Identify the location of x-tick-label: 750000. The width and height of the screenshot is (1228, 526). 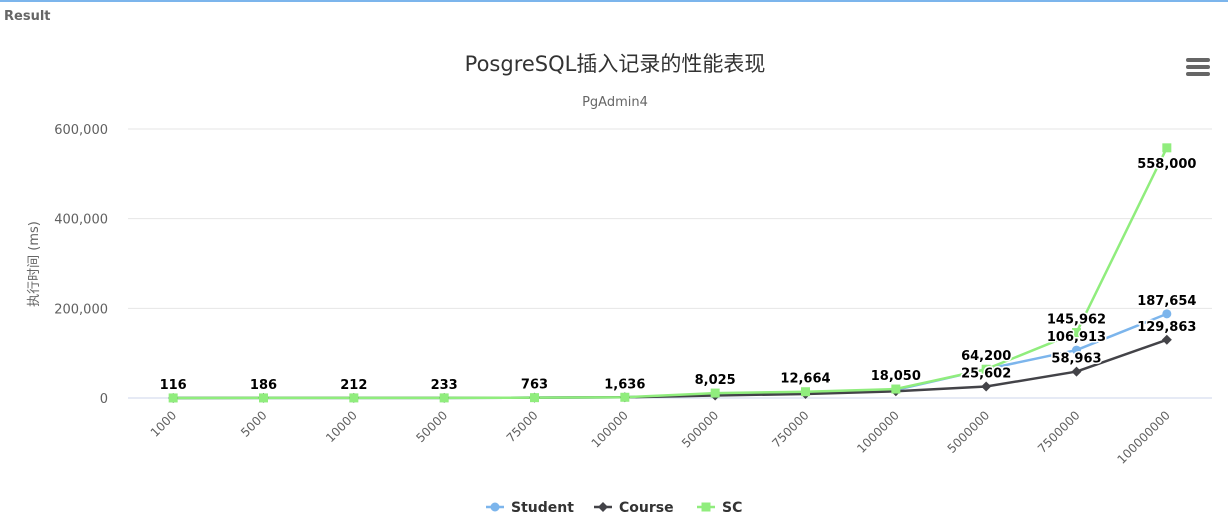
(790, 429).